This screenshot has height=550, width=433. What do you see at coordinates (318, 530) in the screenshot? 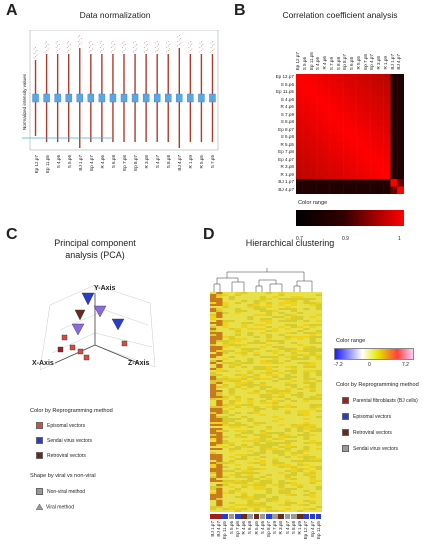
I see `cluster-sample-label: Ep 11.p5` at bounding box center [318, 530].